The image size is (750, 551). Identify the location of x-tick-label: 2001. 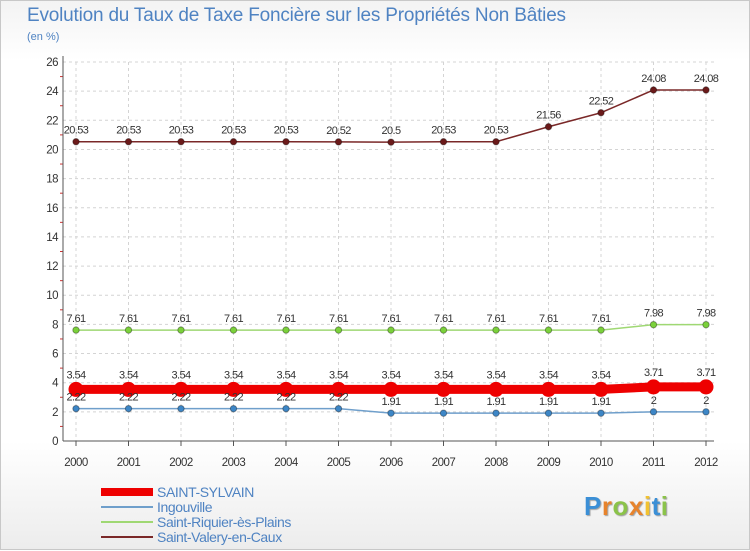
(129, 463).